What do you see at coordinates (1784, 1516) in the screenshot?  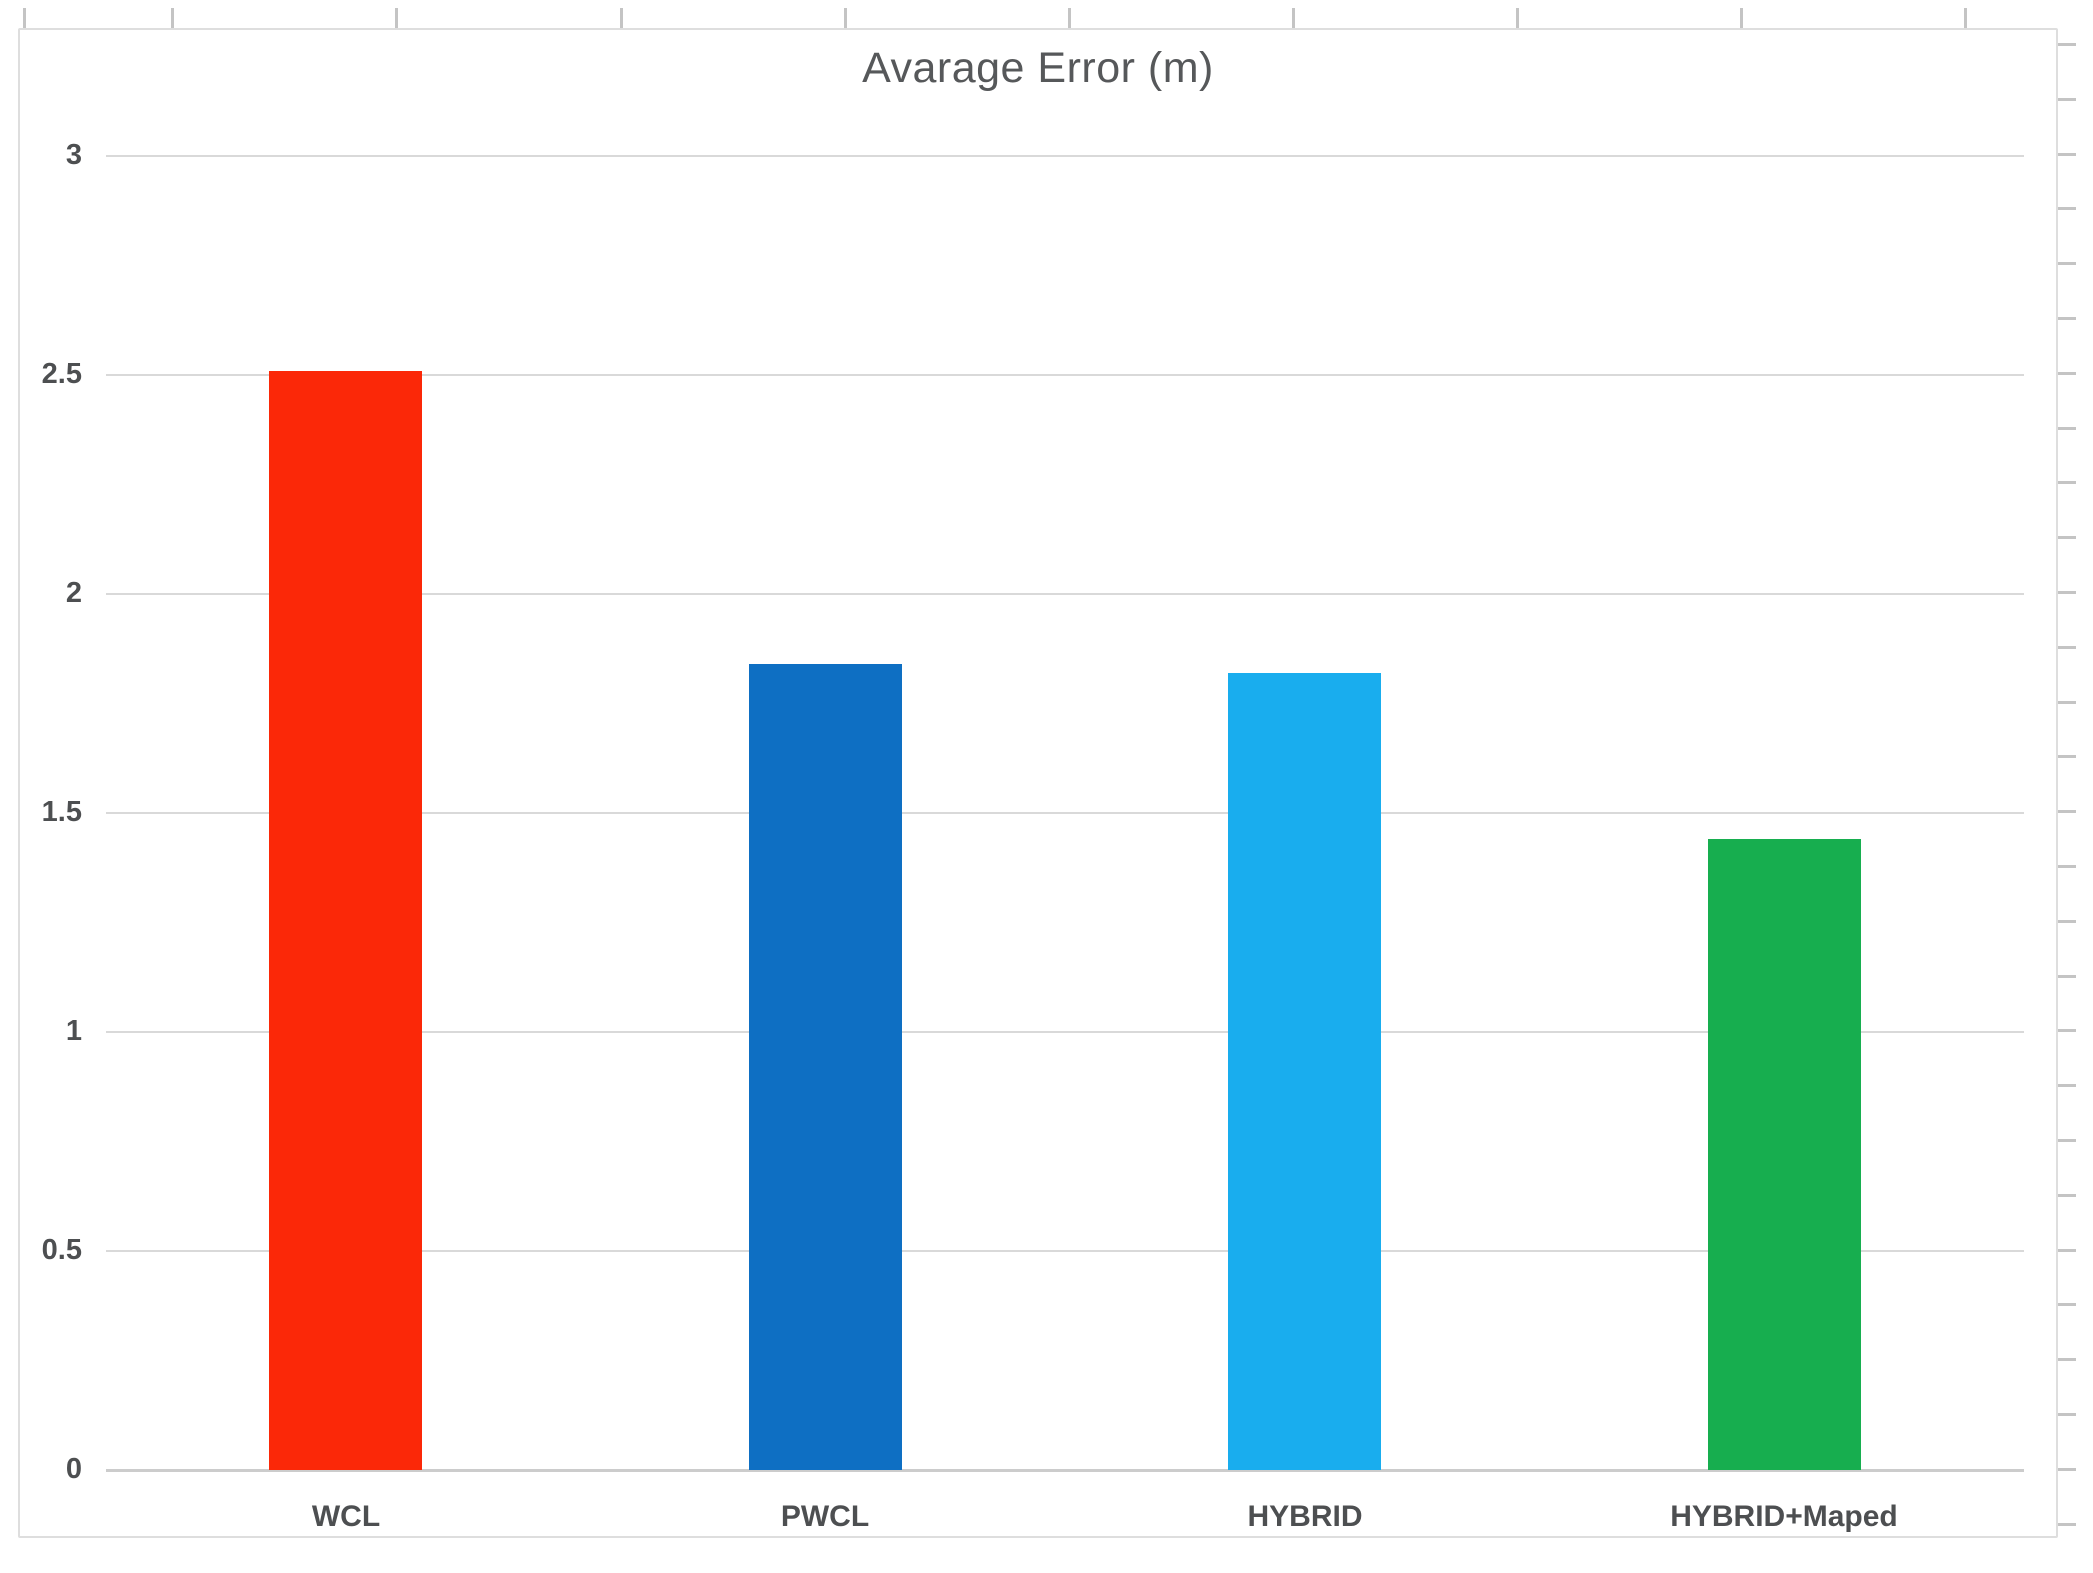 I see `x-axis-category-label: HYBRID+Maped` at bounding box center [1784, 1516].